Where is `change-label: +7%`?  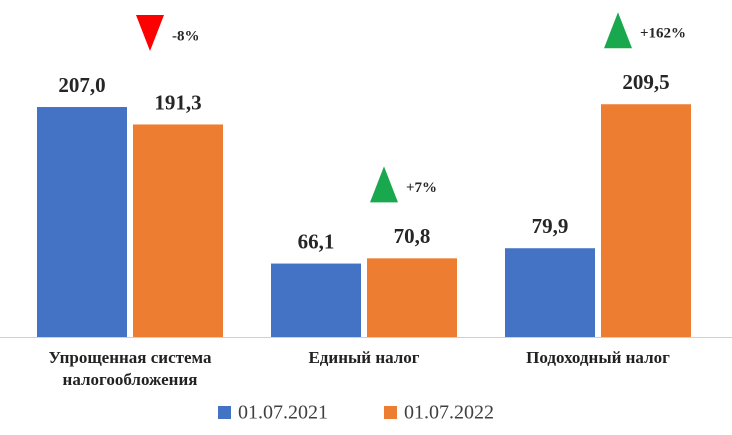 change-label: +7% is located at coordinates (421, 188).